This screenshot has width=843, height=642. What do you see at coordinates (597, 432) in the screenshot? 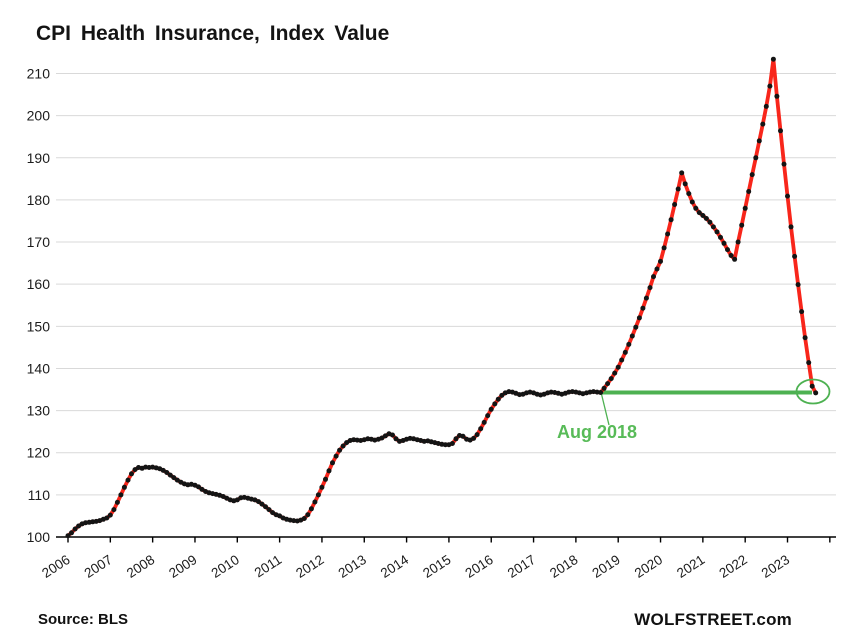
I see `aug-2018-annotation-label: Aug 2018` at bounding box center [597, 432].